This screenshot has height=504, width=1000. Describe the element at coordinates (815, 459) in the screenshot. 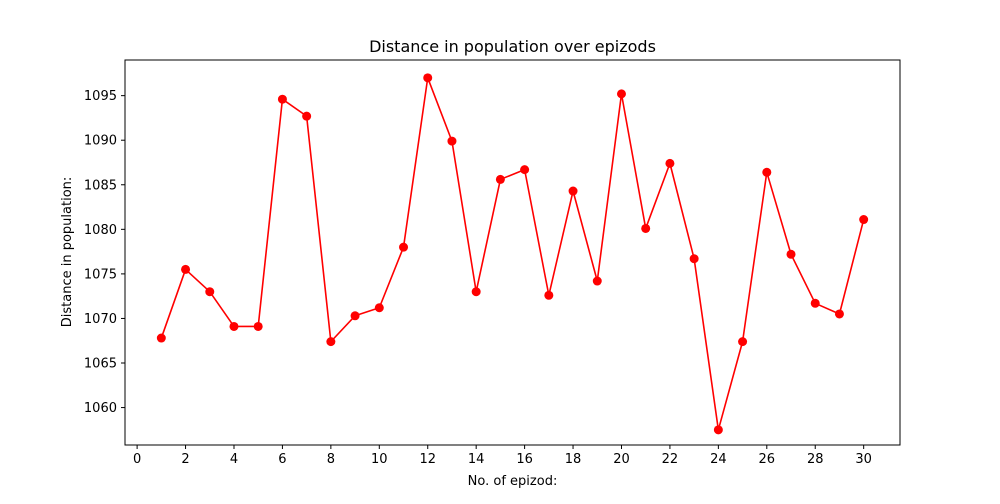

I see `x-tick-label: 28` at that location.